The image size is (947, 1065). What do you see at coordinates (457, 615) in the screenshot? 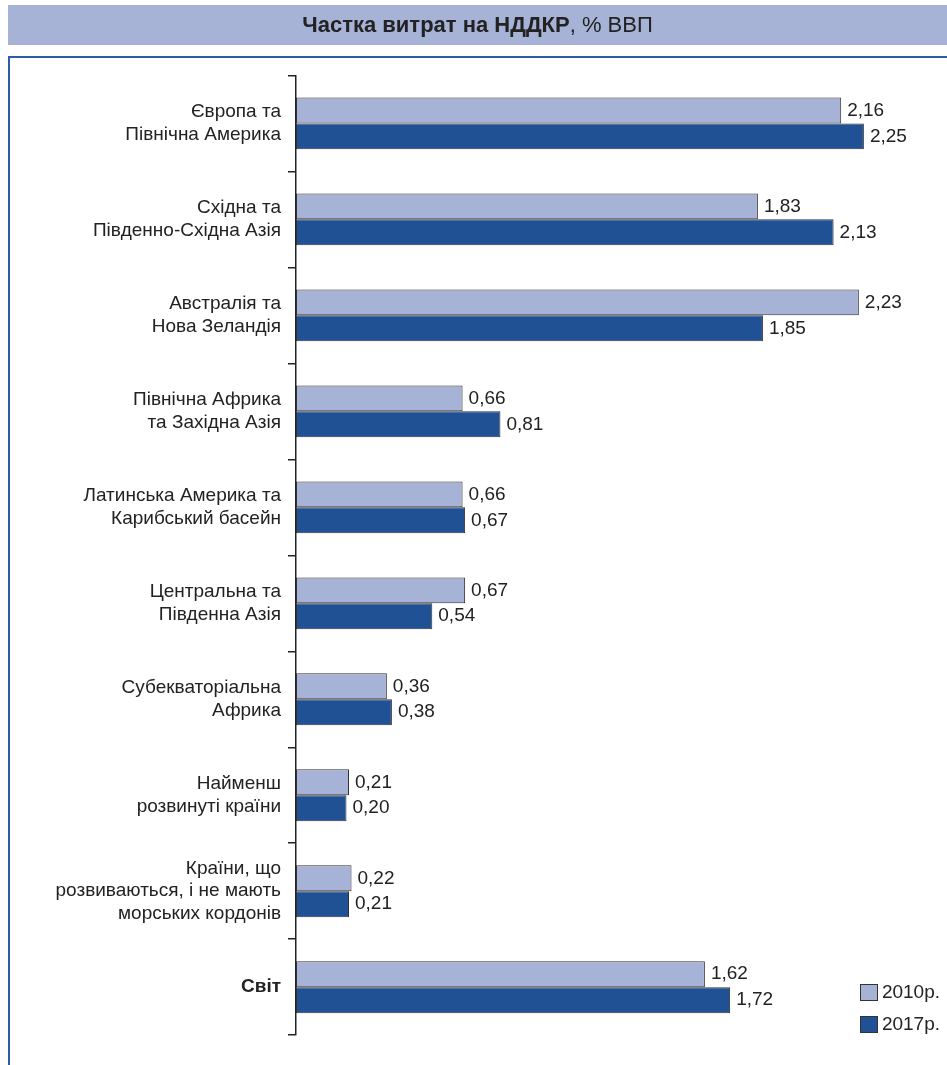
I see `data-label: 0,54` at bounding box center [457, 615].